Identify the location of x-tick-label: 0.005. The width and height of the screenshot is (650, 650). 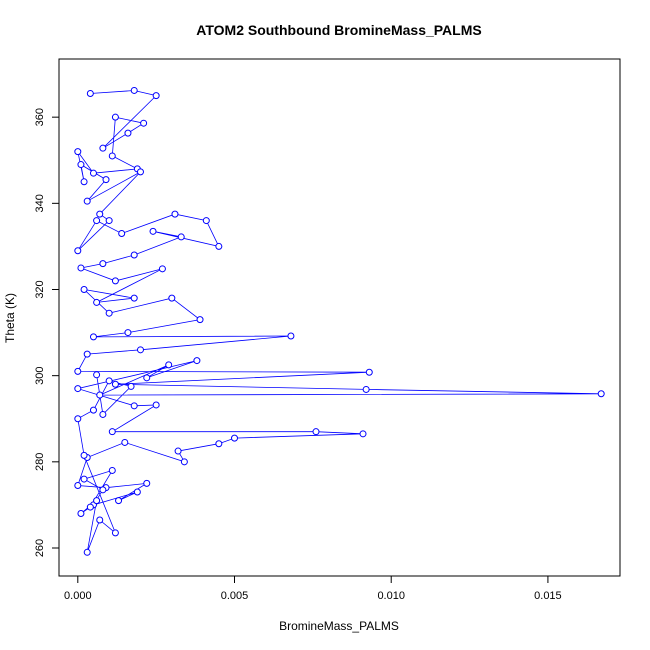
(235, 596).